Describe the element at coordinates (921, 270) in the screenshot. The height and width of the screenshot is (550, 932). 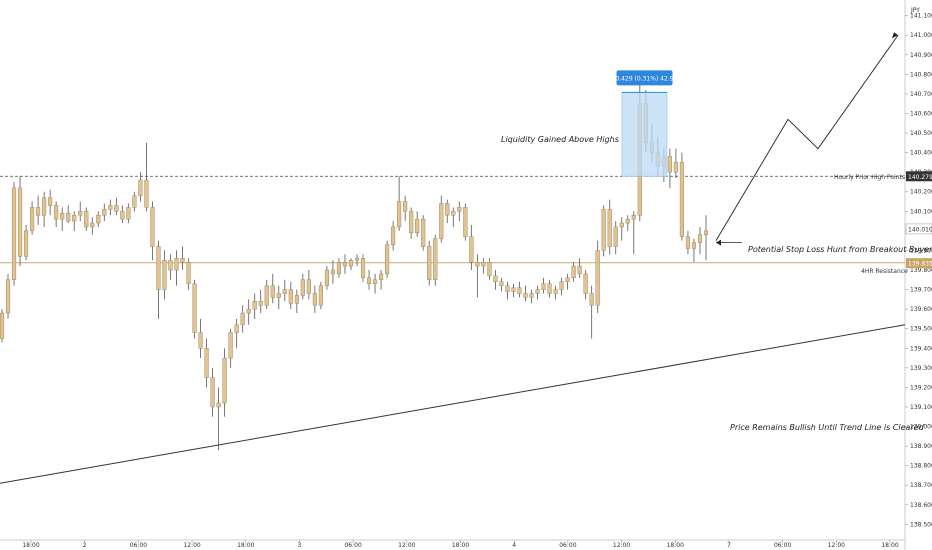
I see `y-tick-label: 139.800` at that location.